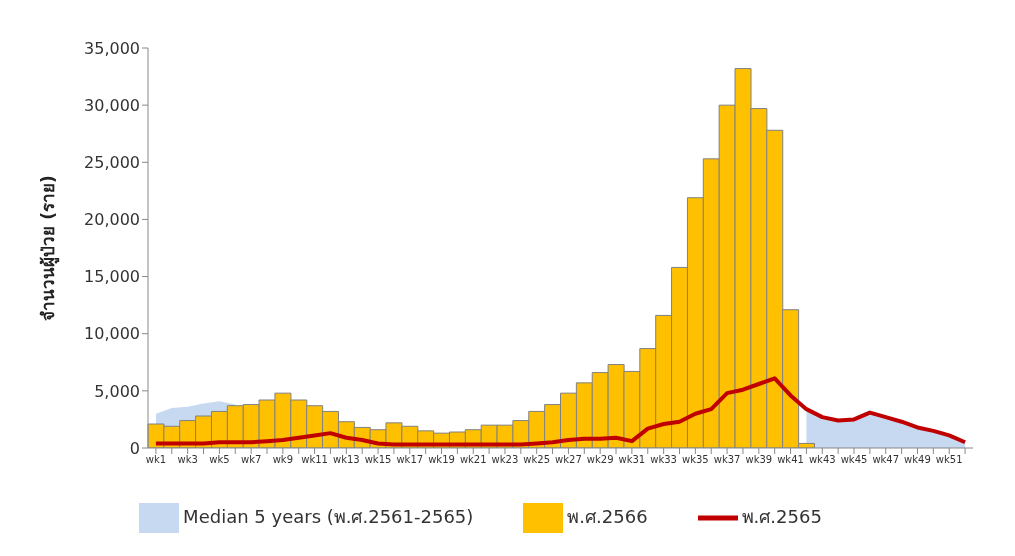  I want to click on x-tick-label: wk15, so click(378, 460).